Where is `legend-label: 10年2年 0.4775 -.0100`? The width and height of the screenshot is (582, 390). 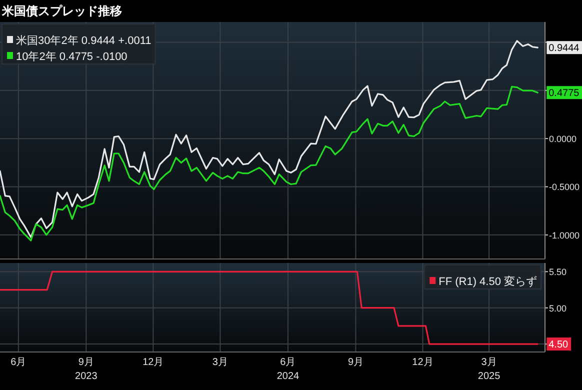
legend-label: 10年2年 0.4775 -.0100 is located at coordinates (72, 57).